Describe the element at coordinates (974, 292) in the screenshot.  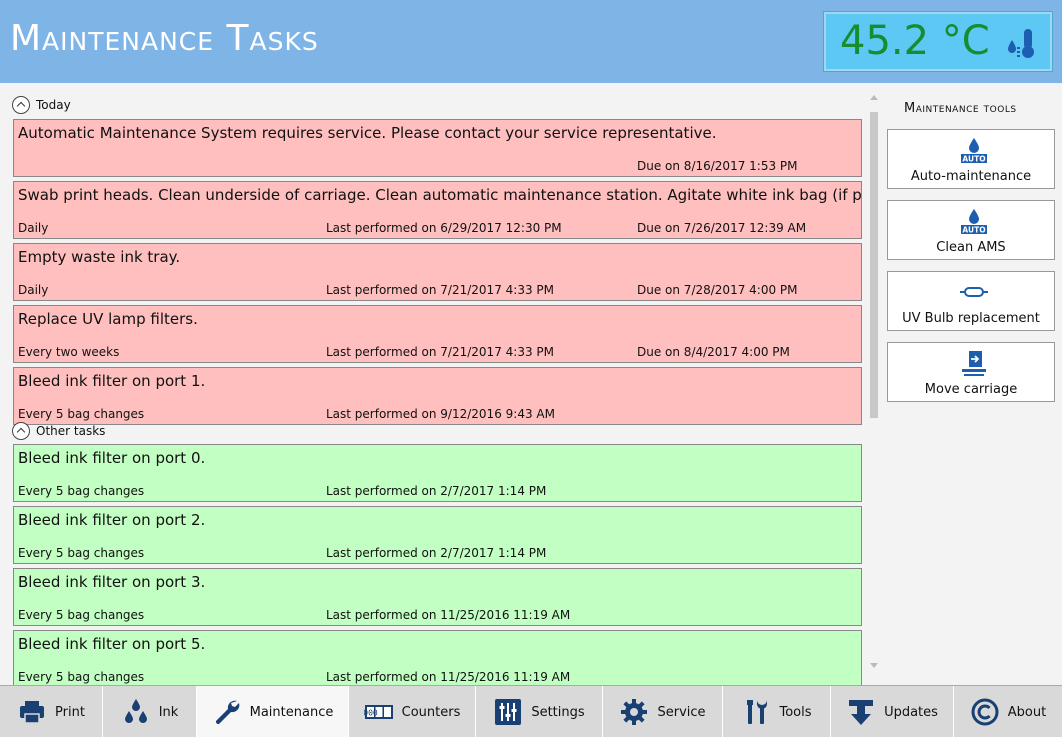
I see `uv-bulb-icon` at that location.